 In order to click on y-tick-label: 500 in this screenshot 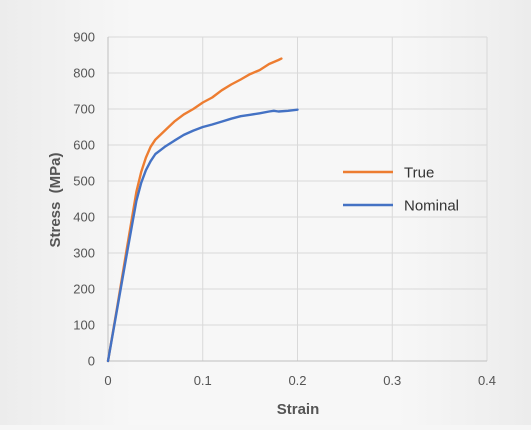, I will do `click(84, 181)`.